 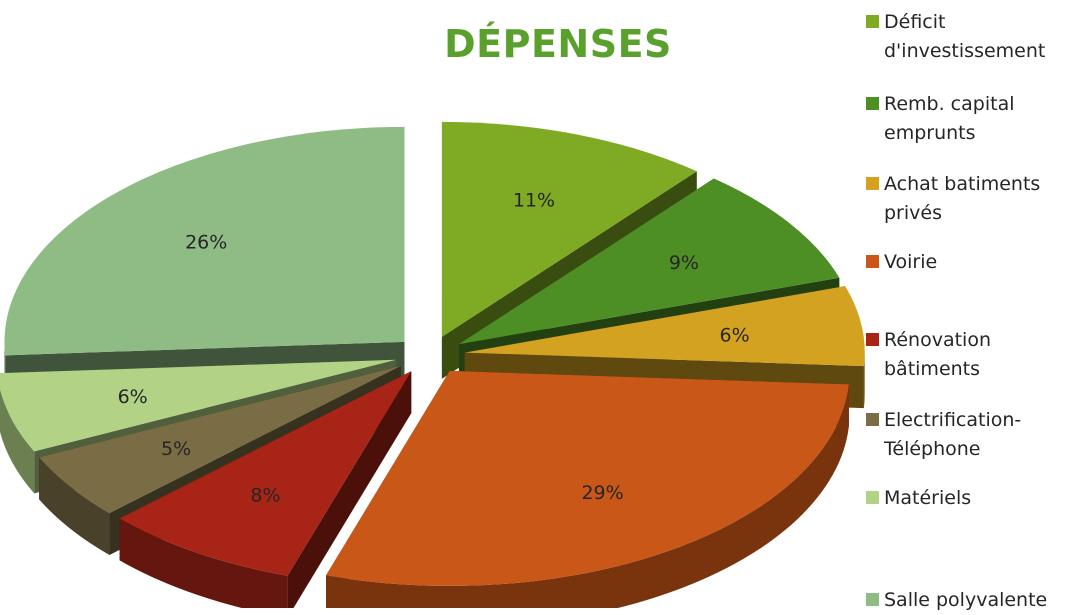 What do you see at coordinates (176, 449) in the screenshot?
I see `data-label: 5%` at bounding box center [176, 449].